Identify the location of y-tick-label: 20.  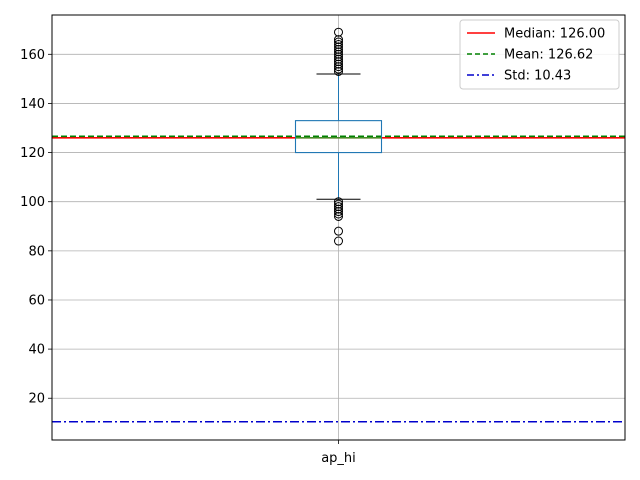
(36, 399).